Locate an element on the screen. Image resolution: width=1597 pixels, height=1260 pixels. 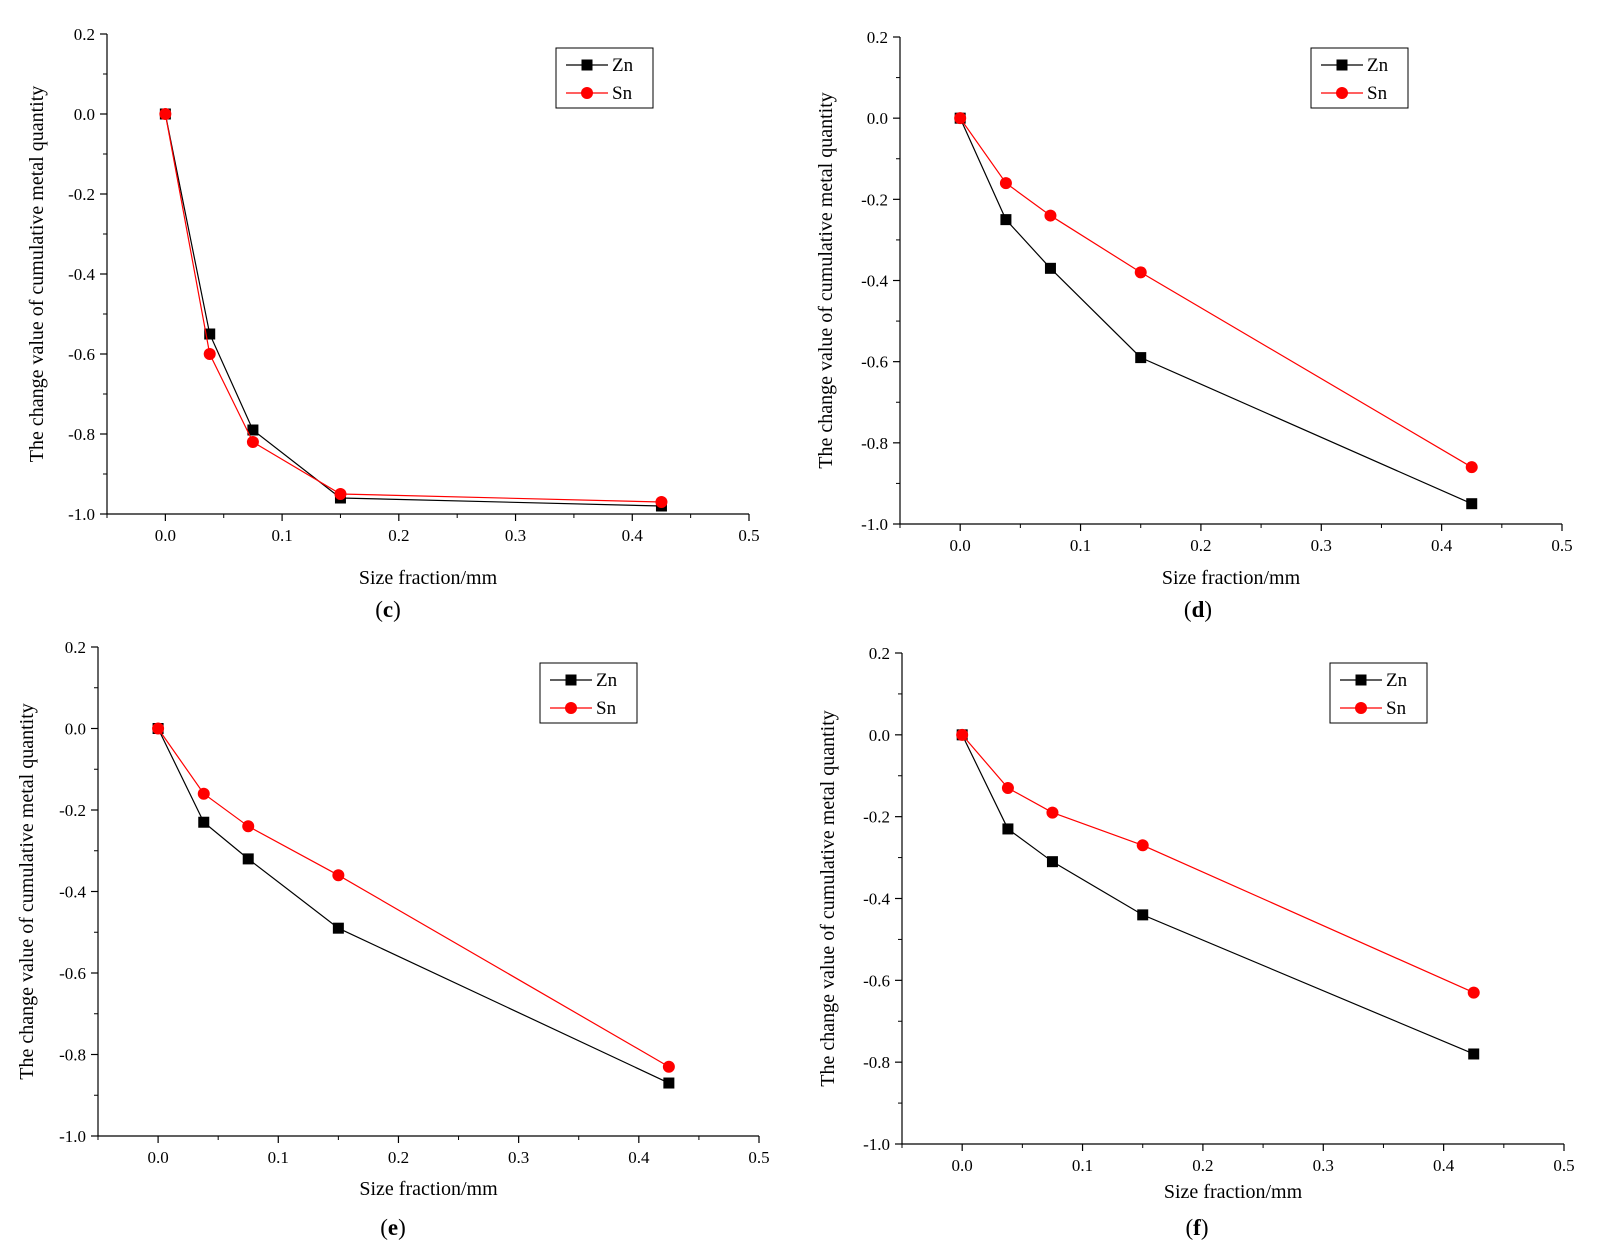
panel-label-letter: f is located at coordinates (1197, 1227).